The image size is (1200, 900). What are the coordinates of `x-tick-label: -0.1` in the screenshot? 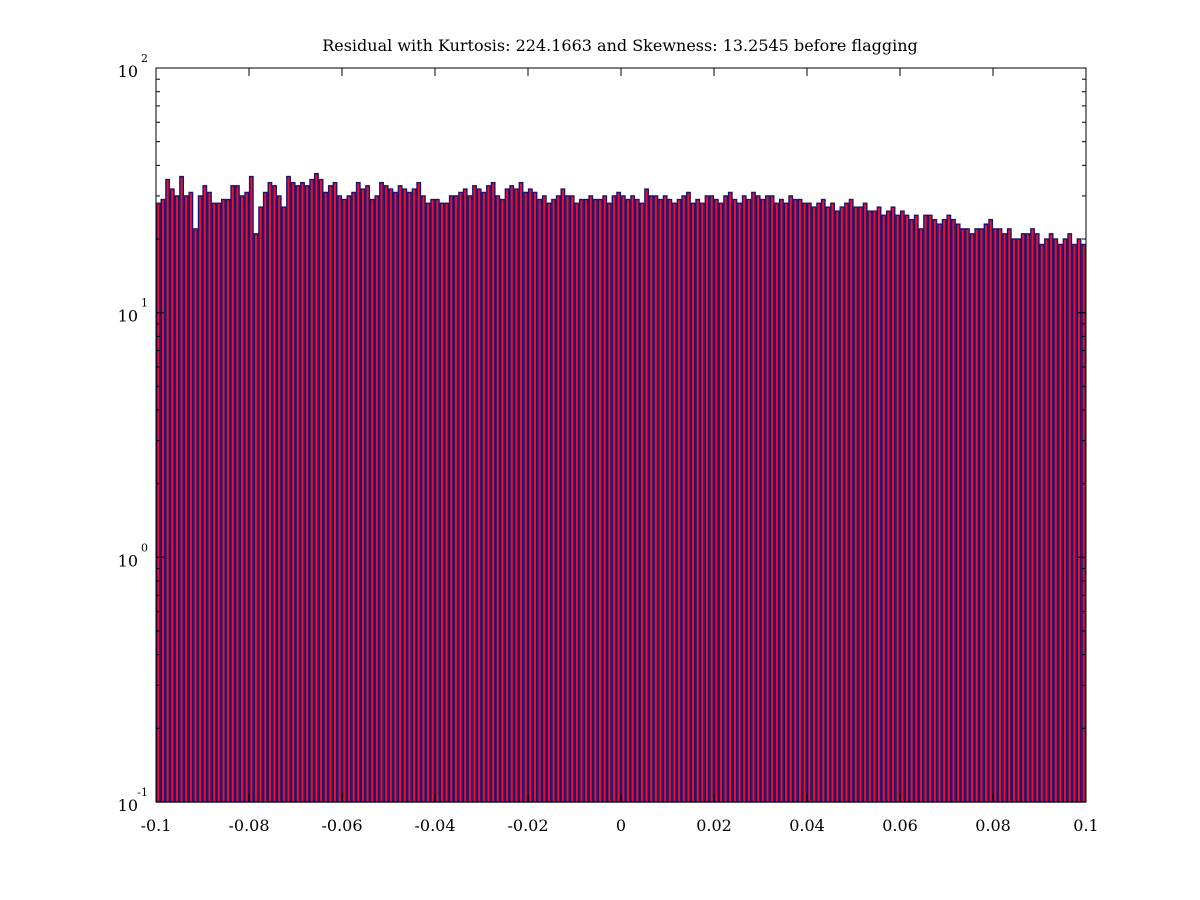 It's located at (156, 825).